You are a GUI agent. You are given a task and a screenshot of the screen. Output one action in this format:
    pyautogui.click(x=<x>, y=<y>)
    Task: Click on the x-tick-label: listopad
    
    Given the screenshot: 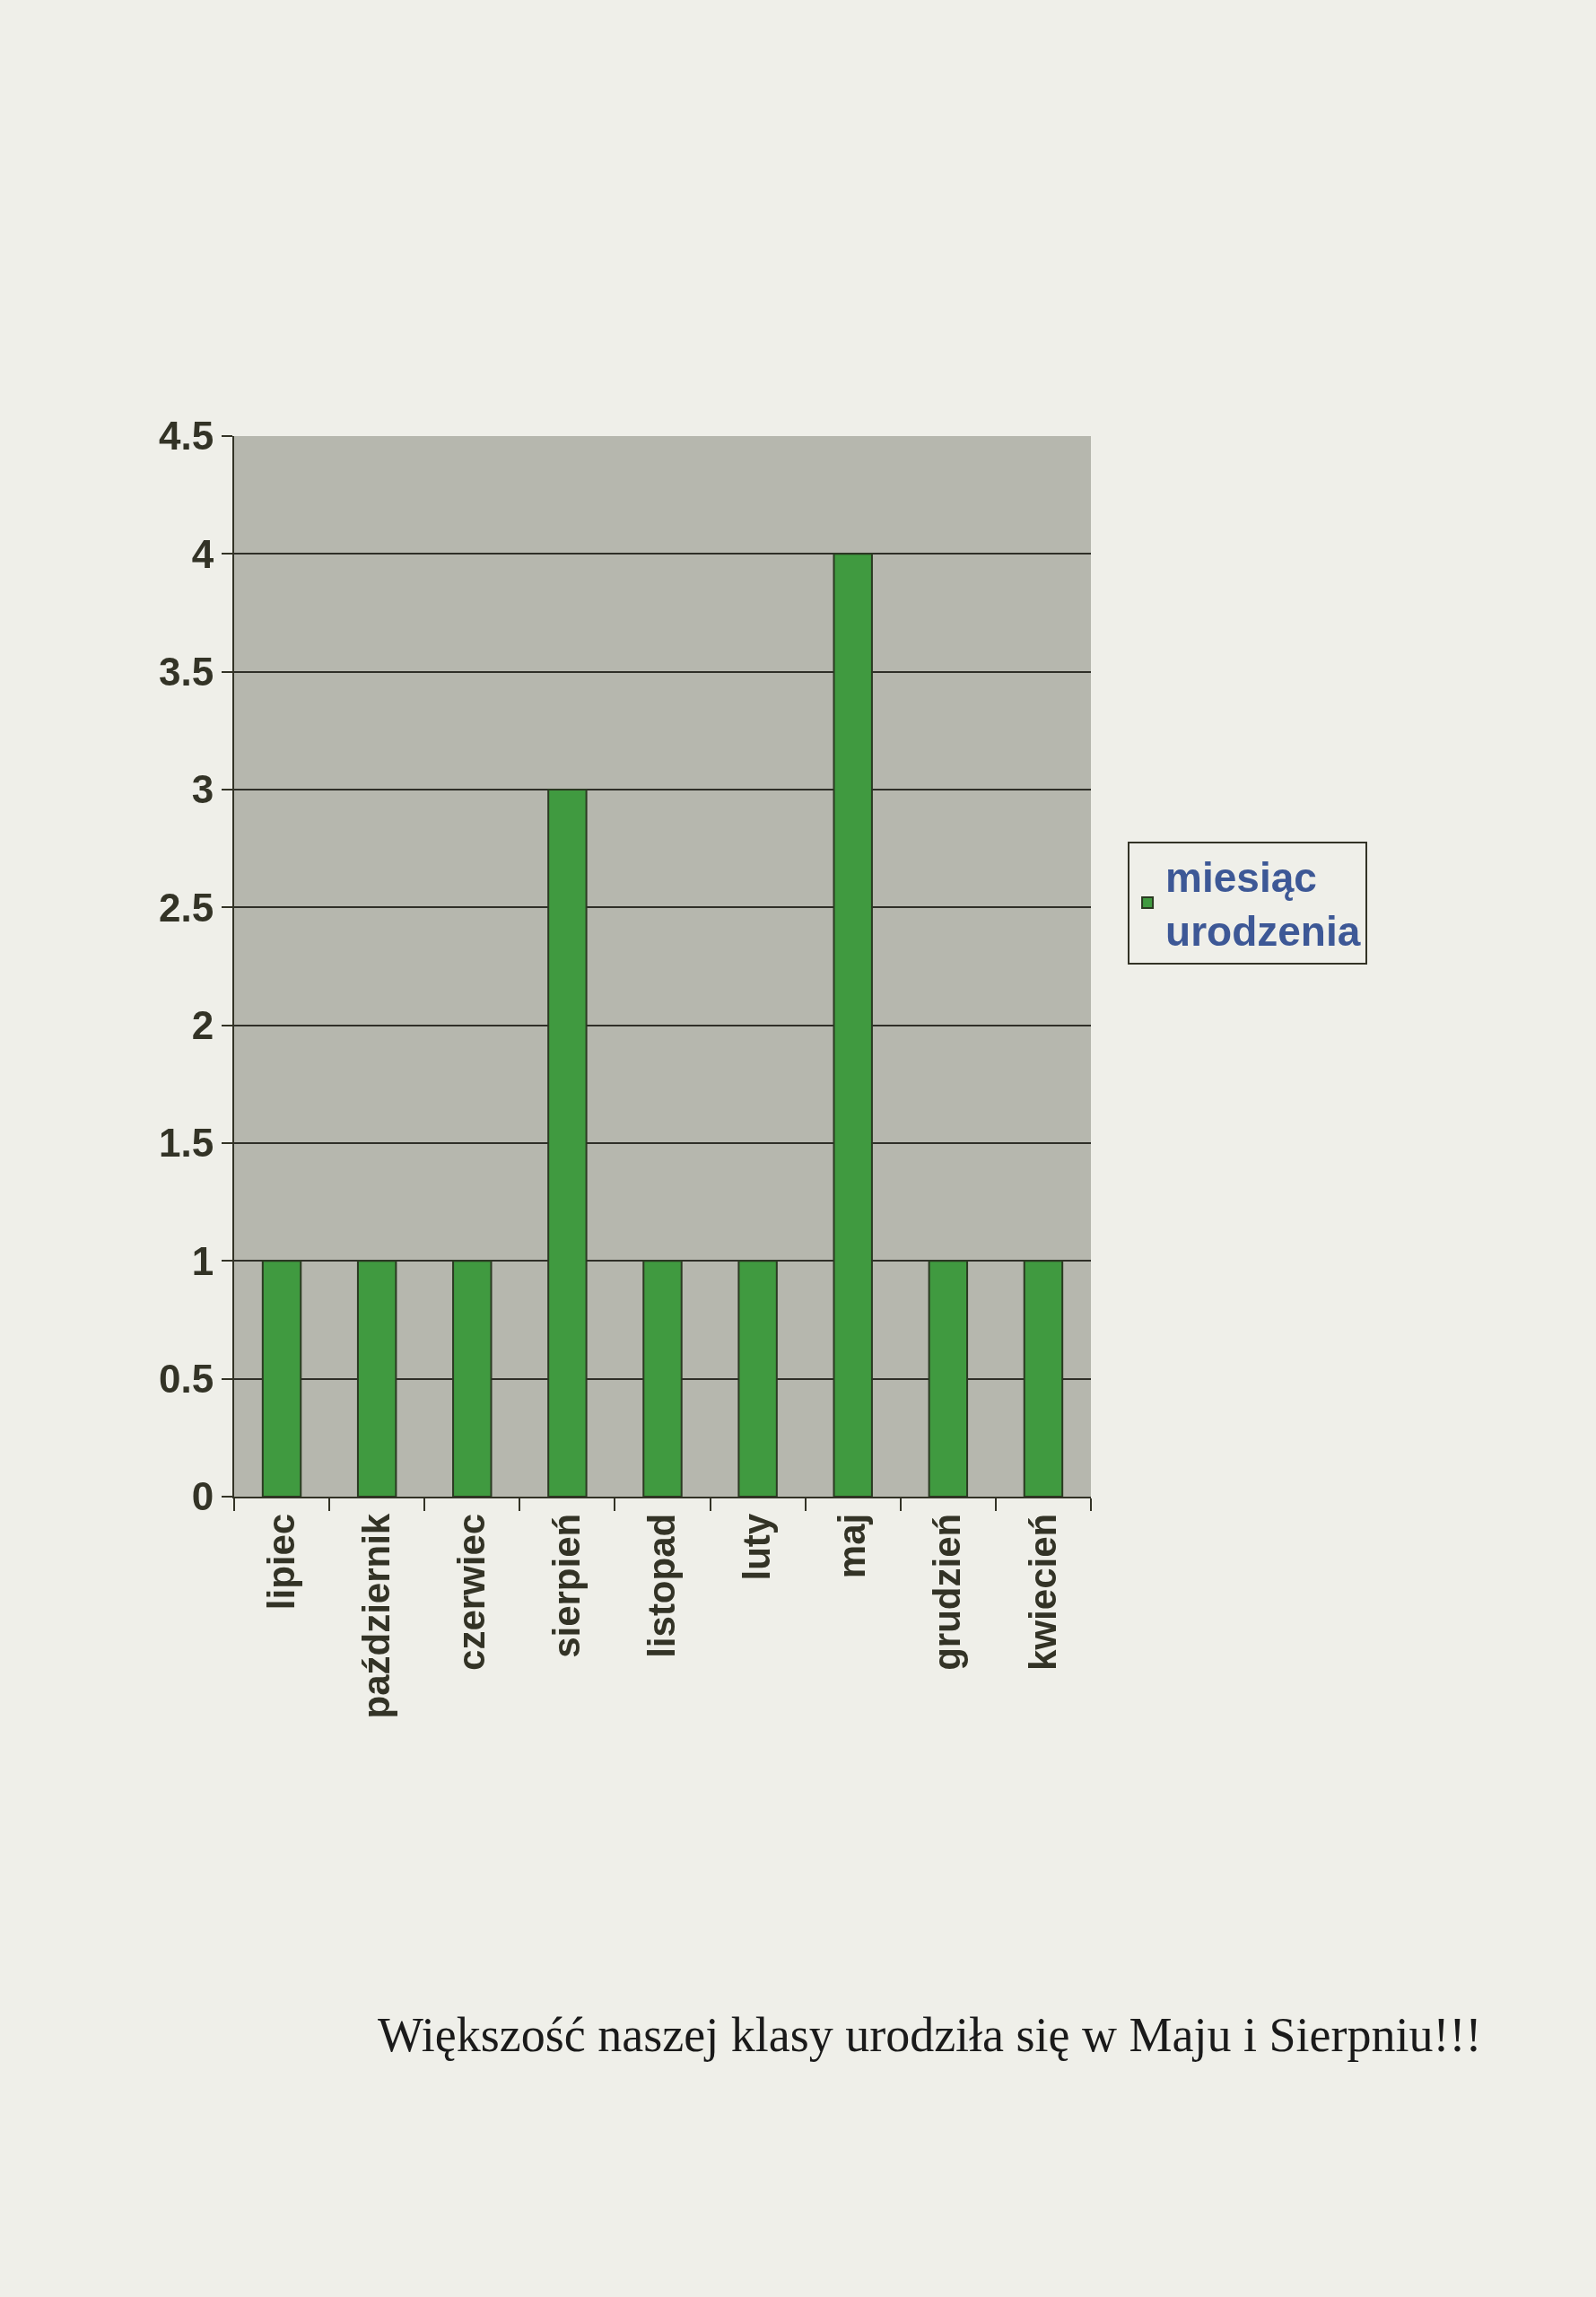 What is the action you would take?
    pyautogui.click(x=662, y=1585)
    